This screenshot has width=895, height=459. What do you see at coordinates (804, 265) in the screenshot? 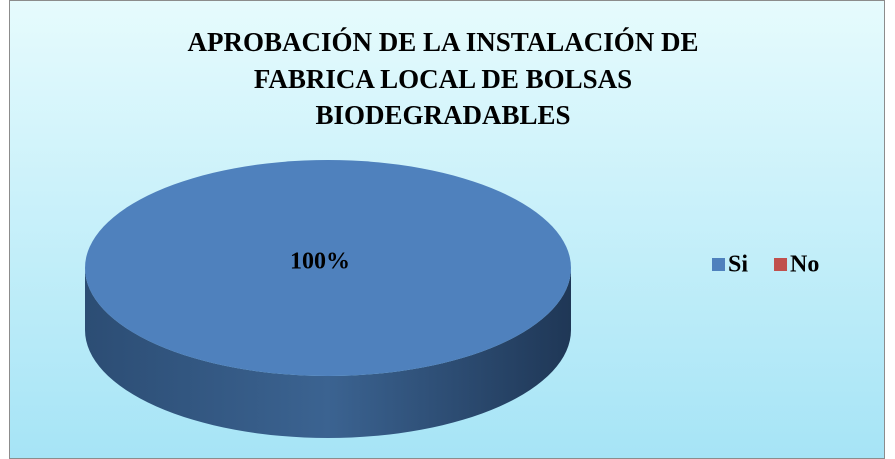
I see `legend-label: No` at bounding box center [804, 265].